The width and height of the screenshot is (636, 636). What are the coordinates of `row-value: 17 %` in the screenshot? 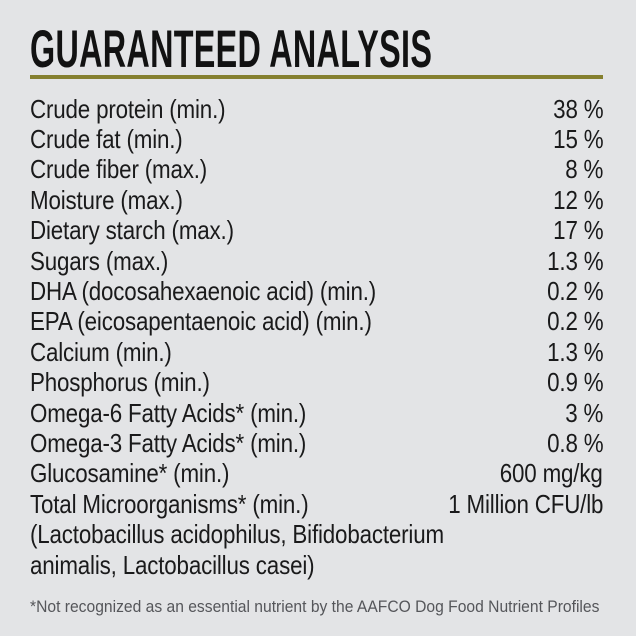 It's located at (577, 230).